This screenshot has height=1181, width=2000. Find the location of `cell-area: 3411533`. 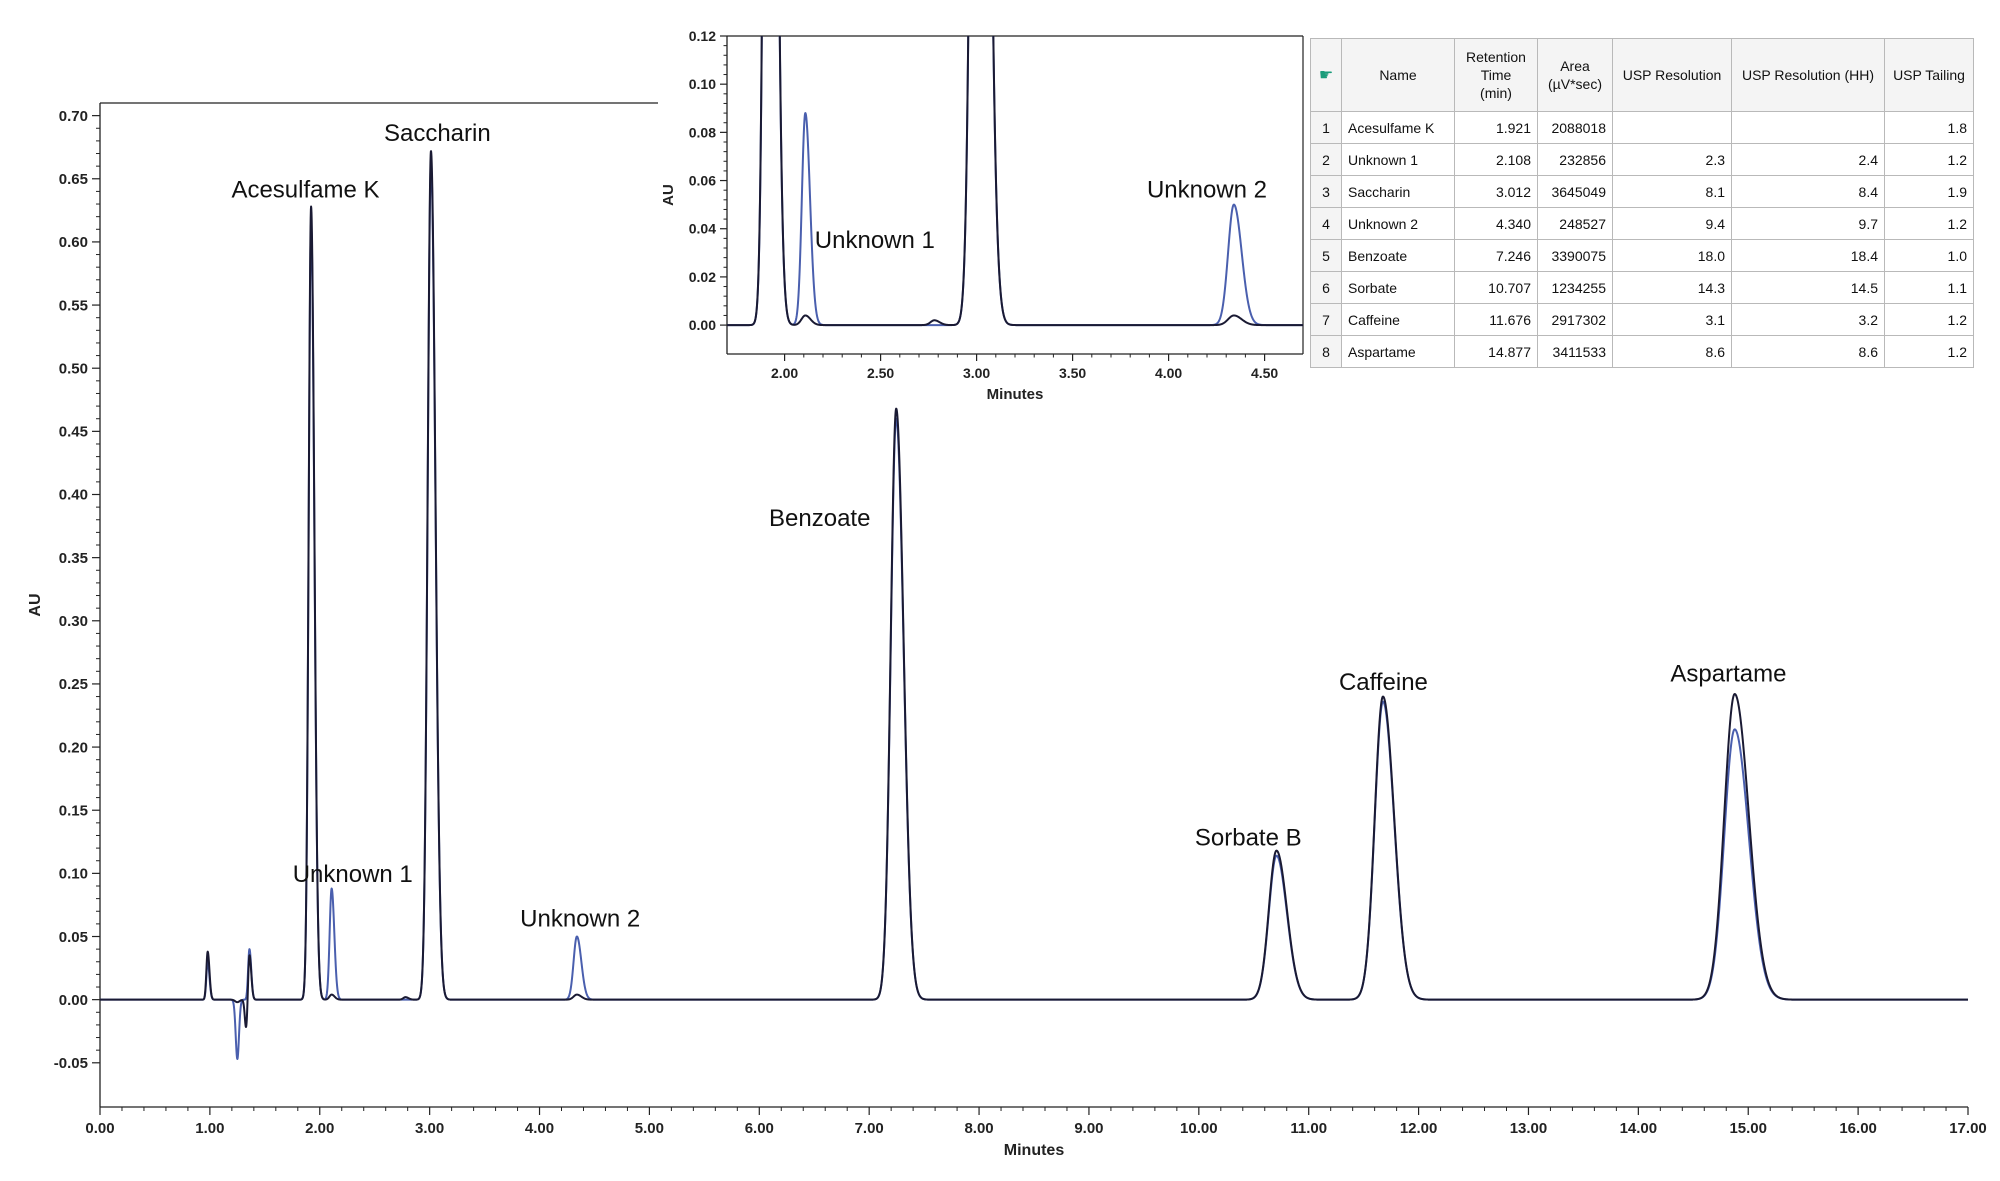

cell-area: 3411533 is located at coordinates (1575, 351).